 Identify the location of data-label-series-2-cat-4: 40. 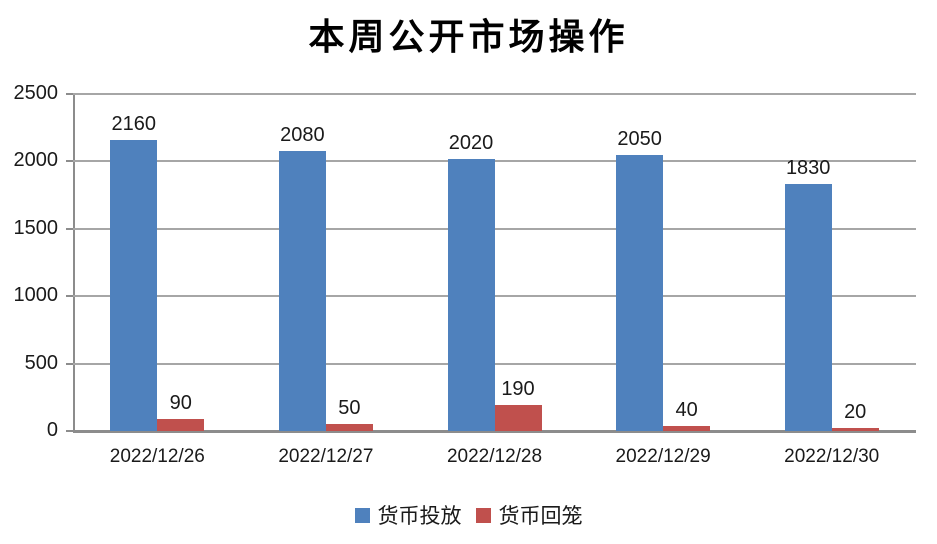
(686, 409).